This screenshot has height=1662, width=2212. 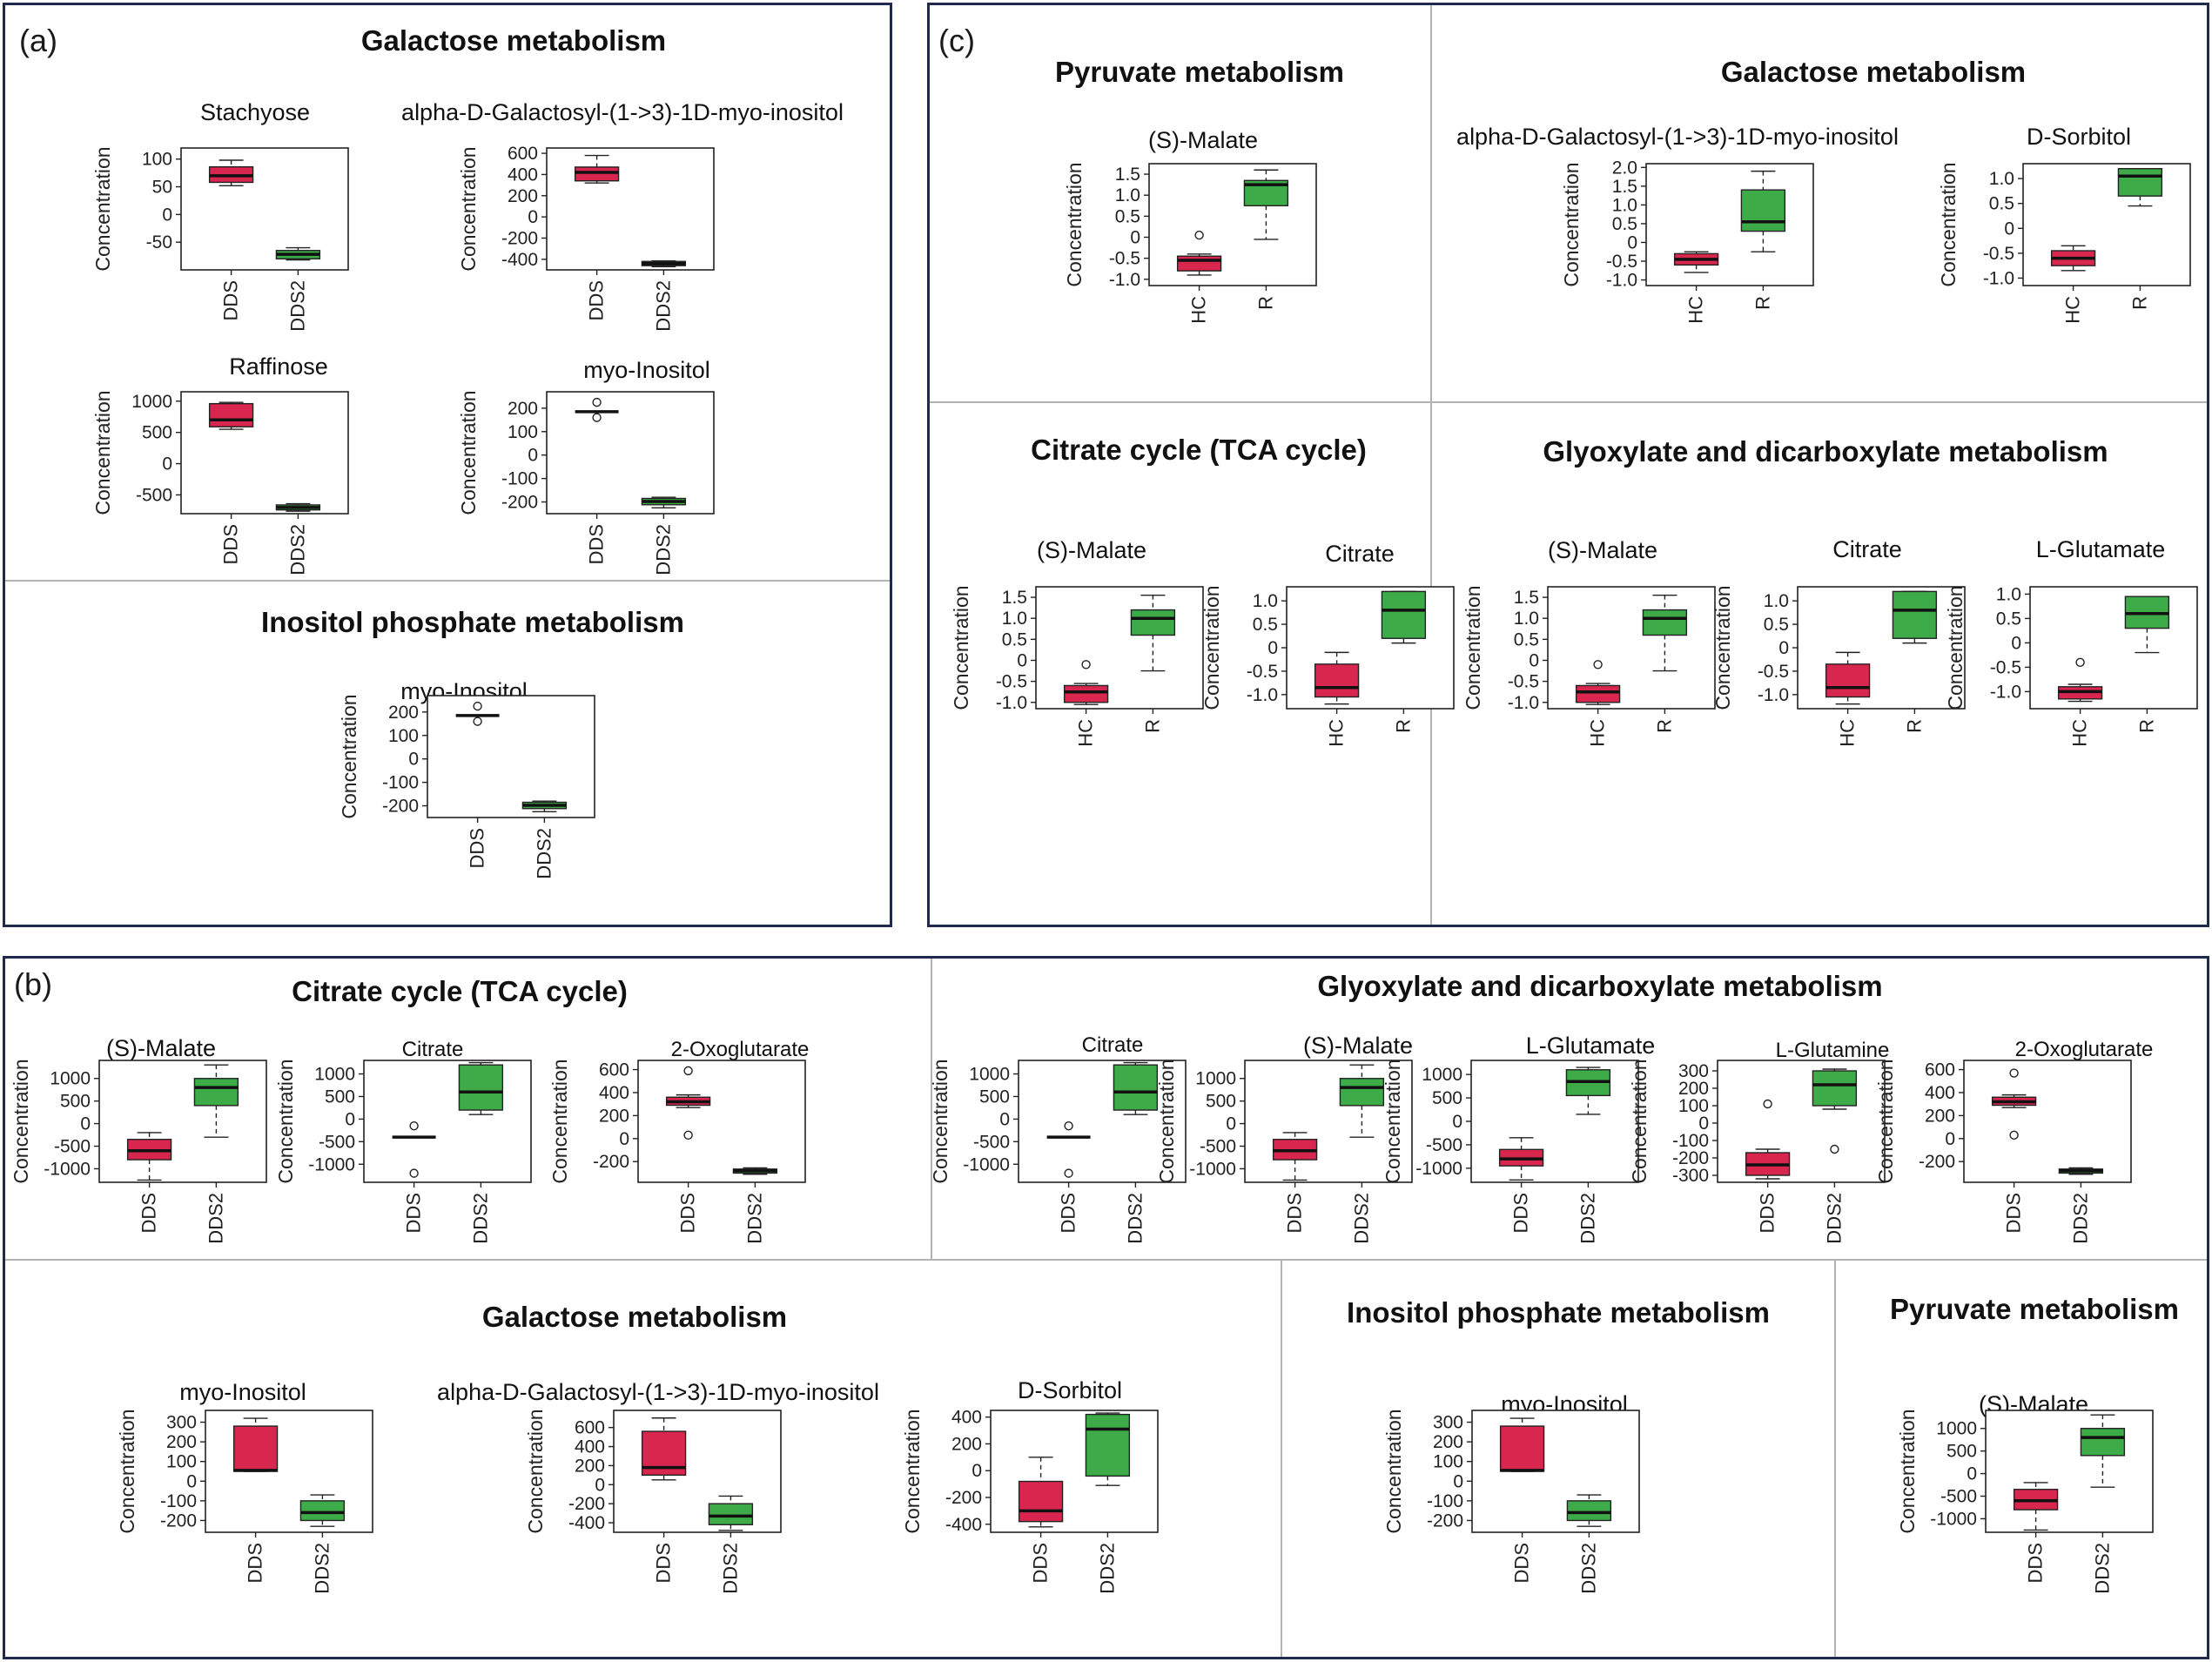 What do you see at coordinates (614, 1093) in the screenshot?
I see `y-tick-label: 400` at bounding box center [614, 1093].